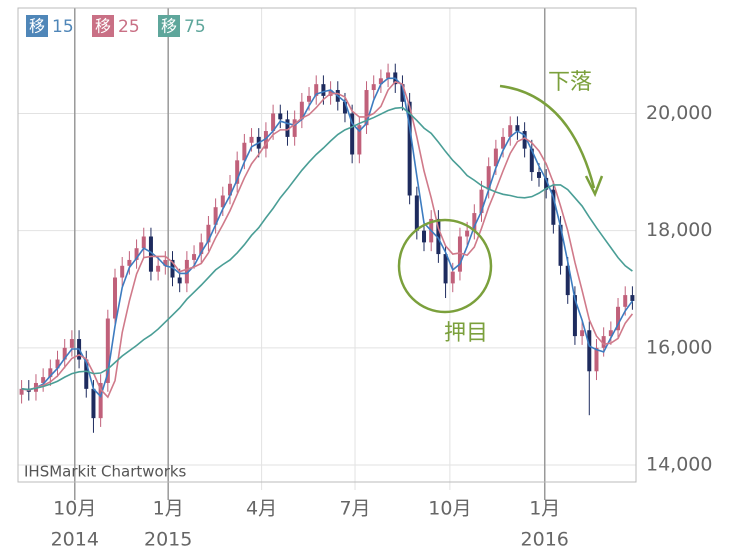  What do you see at coordinates (168, 540) in the screenshot?
I see `x-tick-year: 2015` at bounding box center [168, 540].